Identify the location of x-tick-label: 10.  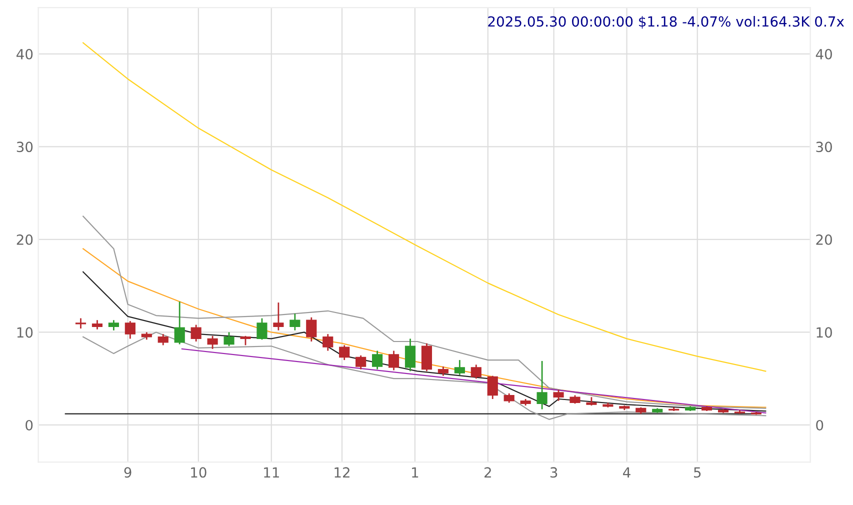
(198, 472).